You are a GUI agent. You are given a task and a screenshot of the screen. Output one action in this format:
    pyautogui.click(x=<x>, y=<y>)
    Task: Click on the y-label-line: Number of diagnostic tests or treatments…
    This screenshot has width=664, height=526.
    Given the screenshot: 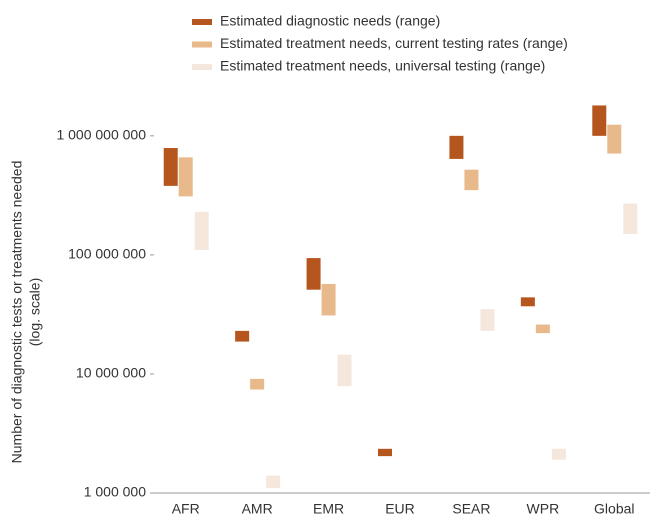 What is the action you would take?
    pyautogui.click(x=17, y=312)
    